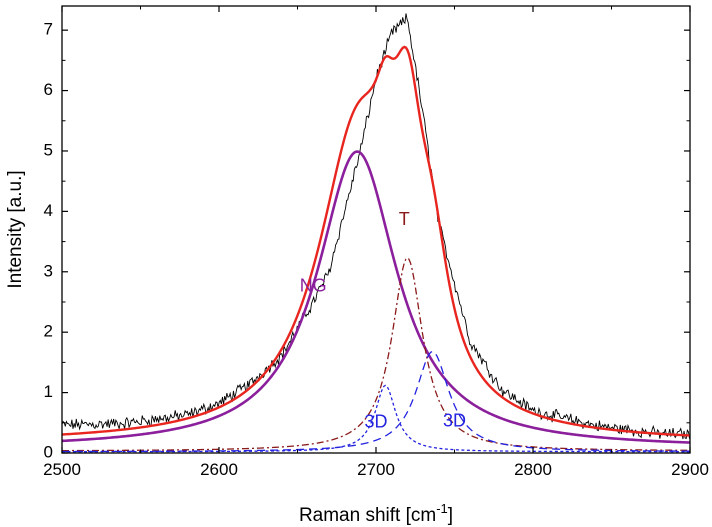 The height and width of the screenshot is (527, 712). I want to click on x-axis-title-main: Raman shift [cm, so click(367, 515).